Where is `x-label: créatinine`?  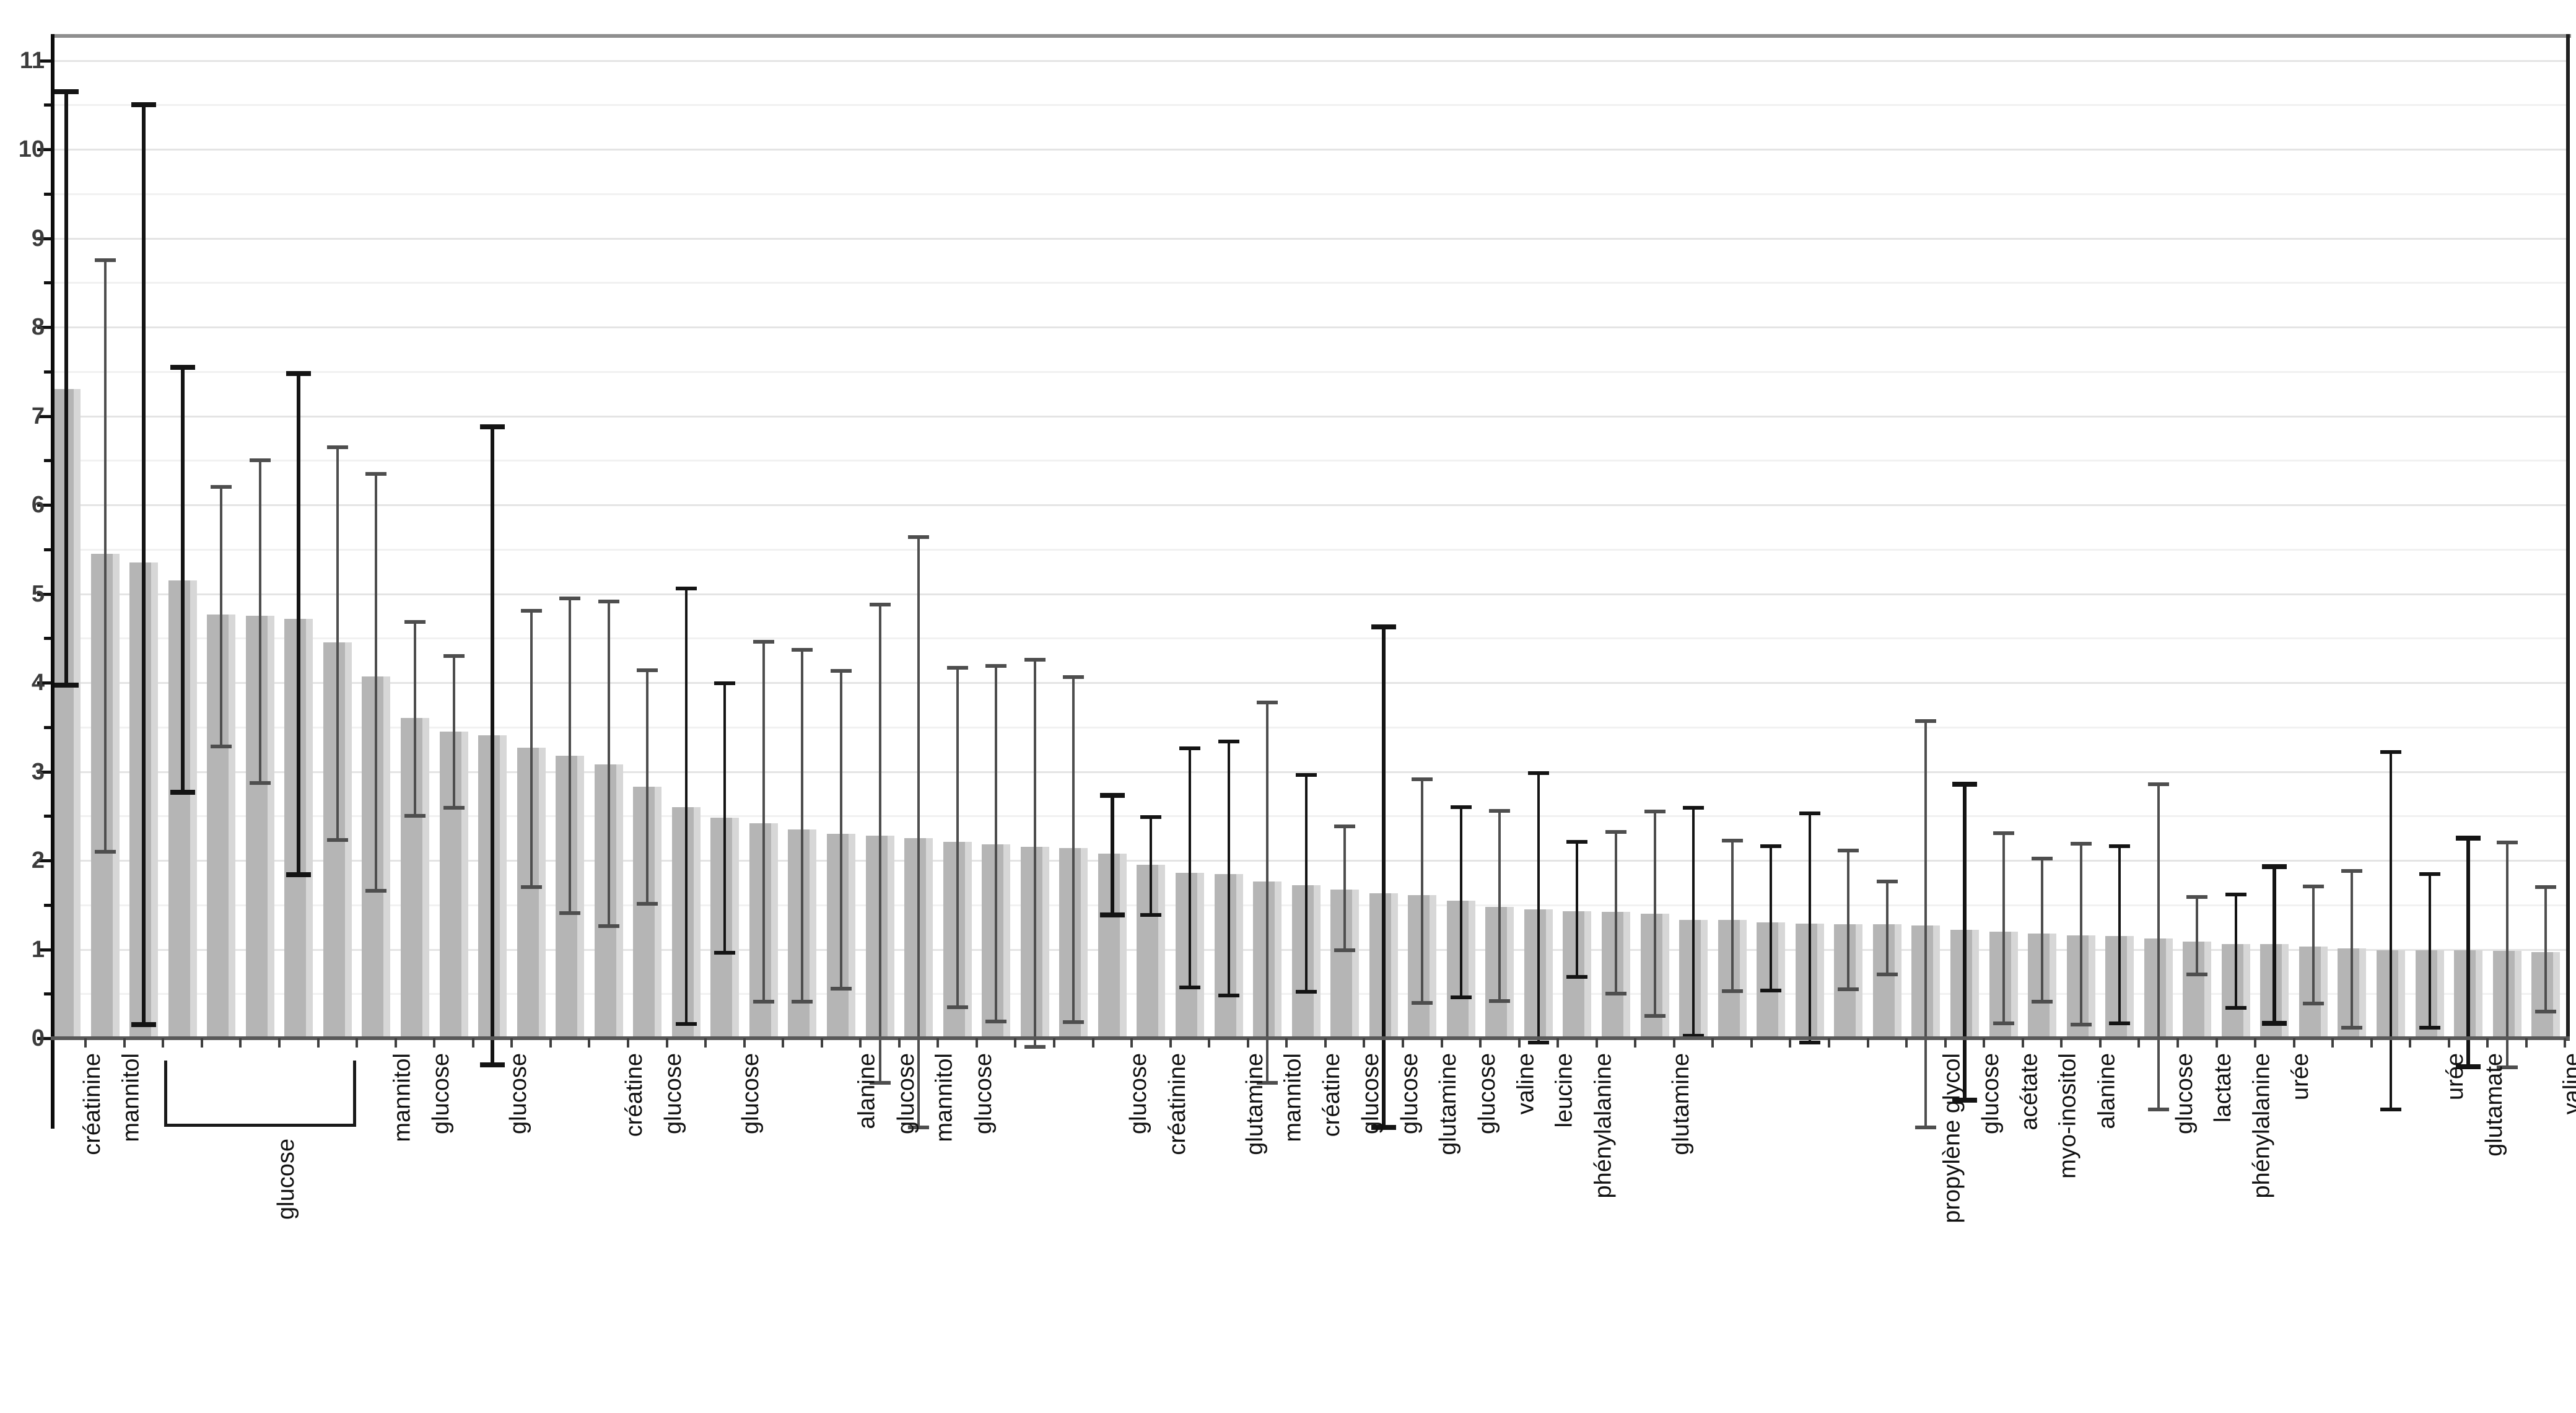 x-label: créatinine is located at coordinates (1177, 1104).